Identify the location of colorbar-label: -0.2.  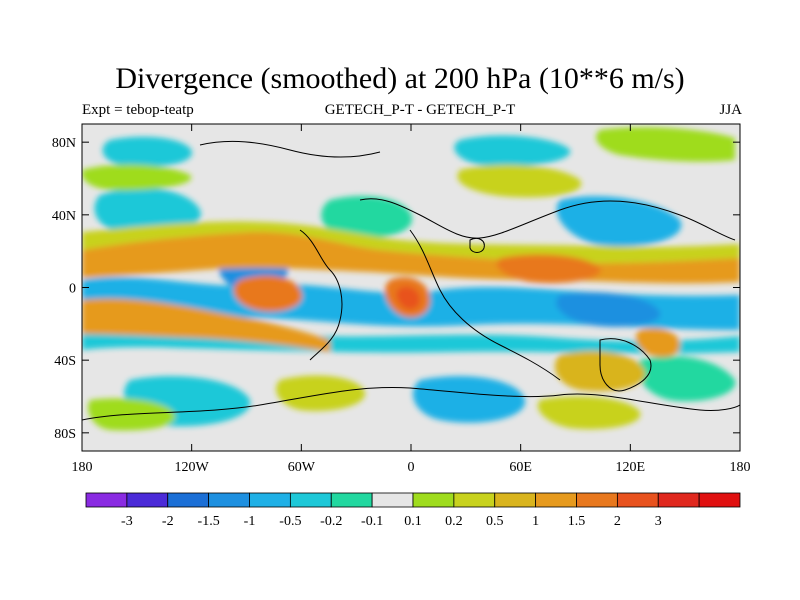
(331, 521).